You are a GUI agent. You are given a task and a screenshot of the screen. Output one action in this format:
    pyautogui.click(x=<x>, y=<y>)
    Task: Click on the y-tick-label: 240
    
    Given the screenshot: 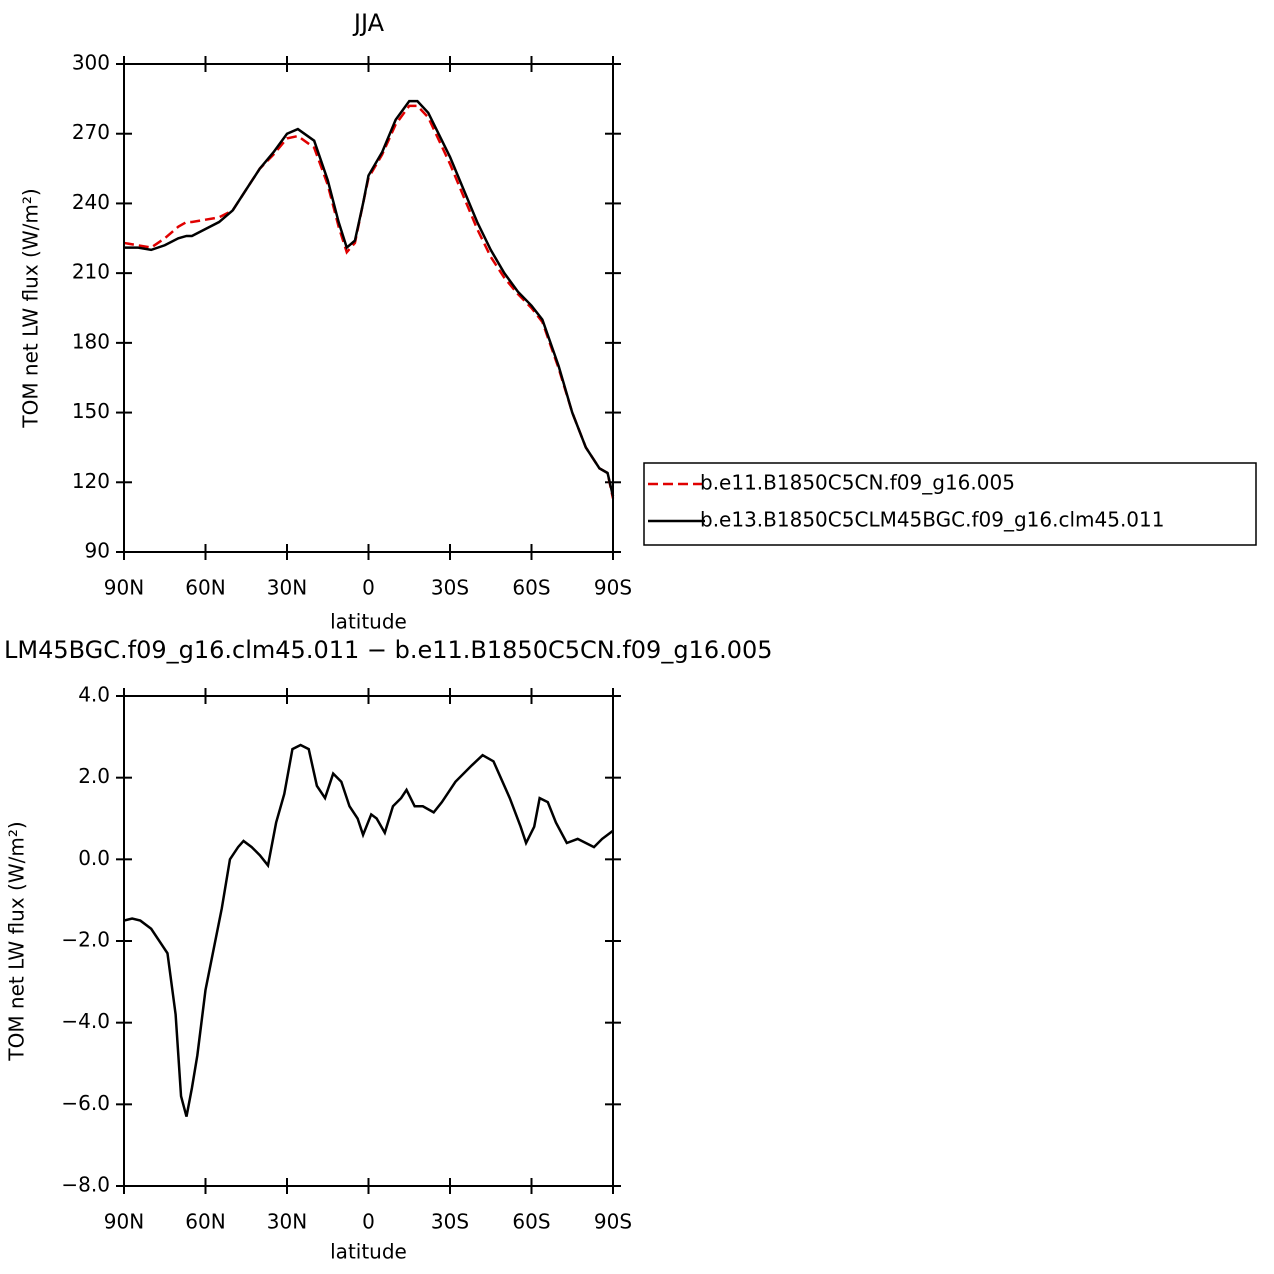 What is the action you would take?
    pyautogui.click(x=91, y=202)
    